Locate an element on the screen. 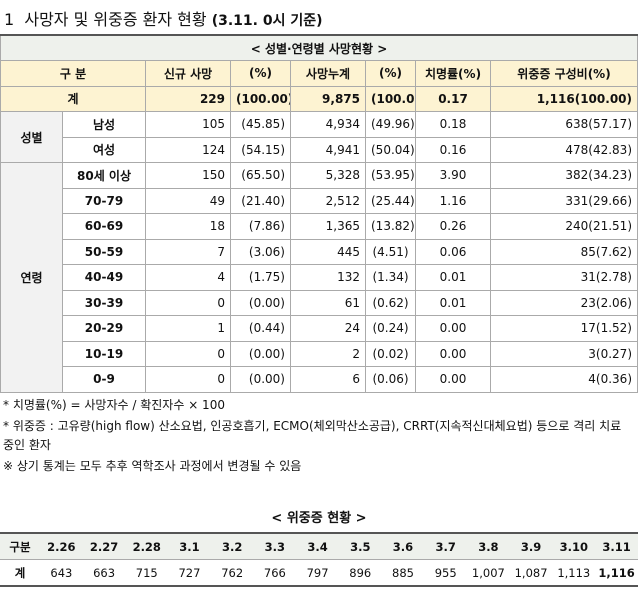 The width and height of the screenshot is (638, 593). cell: (65.50) is located at coordinates (260, 175).